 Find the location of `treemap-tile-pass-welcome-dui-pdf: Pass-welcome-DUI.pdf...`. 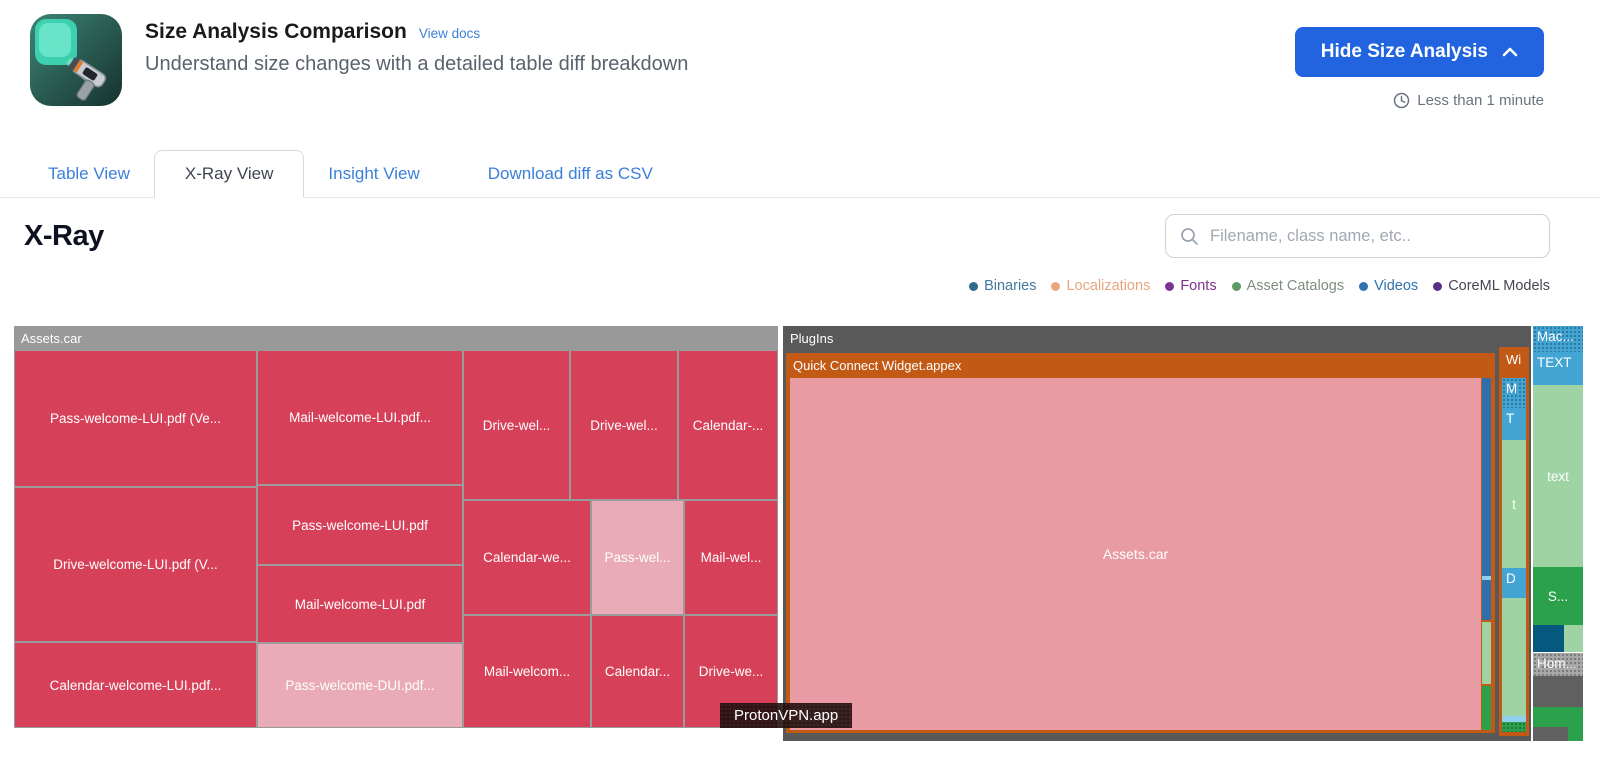

treemap-tile-pass-welcome-dui-pdf: Pass-welcome-DUI.pdf... is located at coordinates (360, 685).